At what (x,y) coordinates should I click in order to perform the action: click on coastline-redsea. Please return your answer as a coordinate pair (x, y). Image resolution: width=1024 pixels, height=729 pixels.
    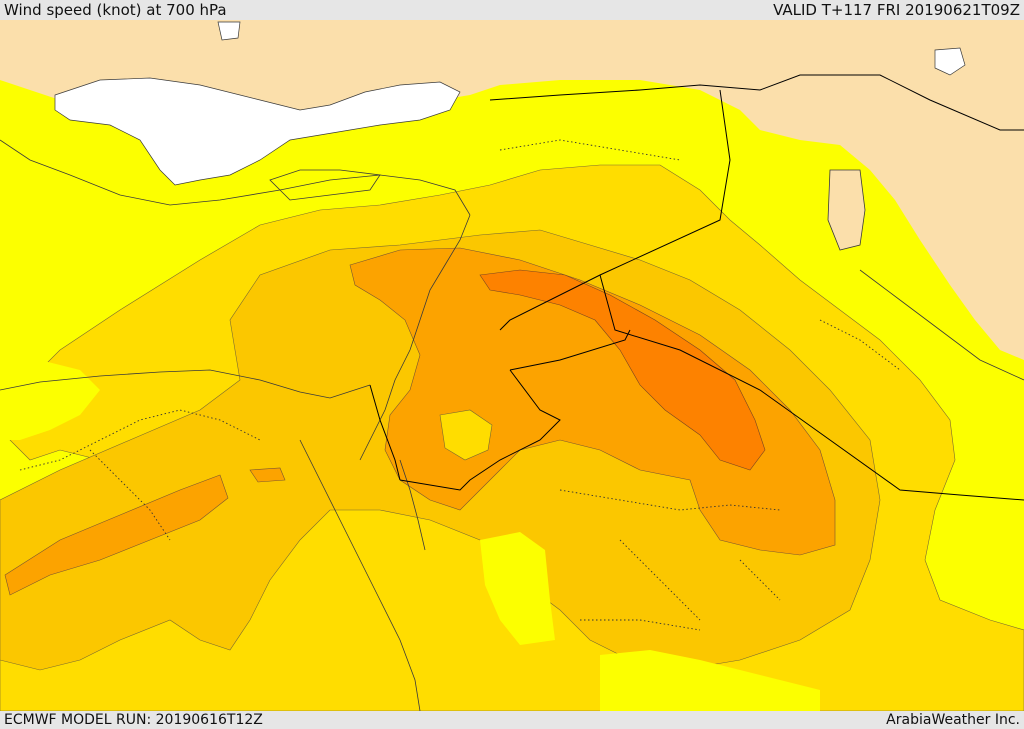
    Looking at the image, I should click on (360, 575).